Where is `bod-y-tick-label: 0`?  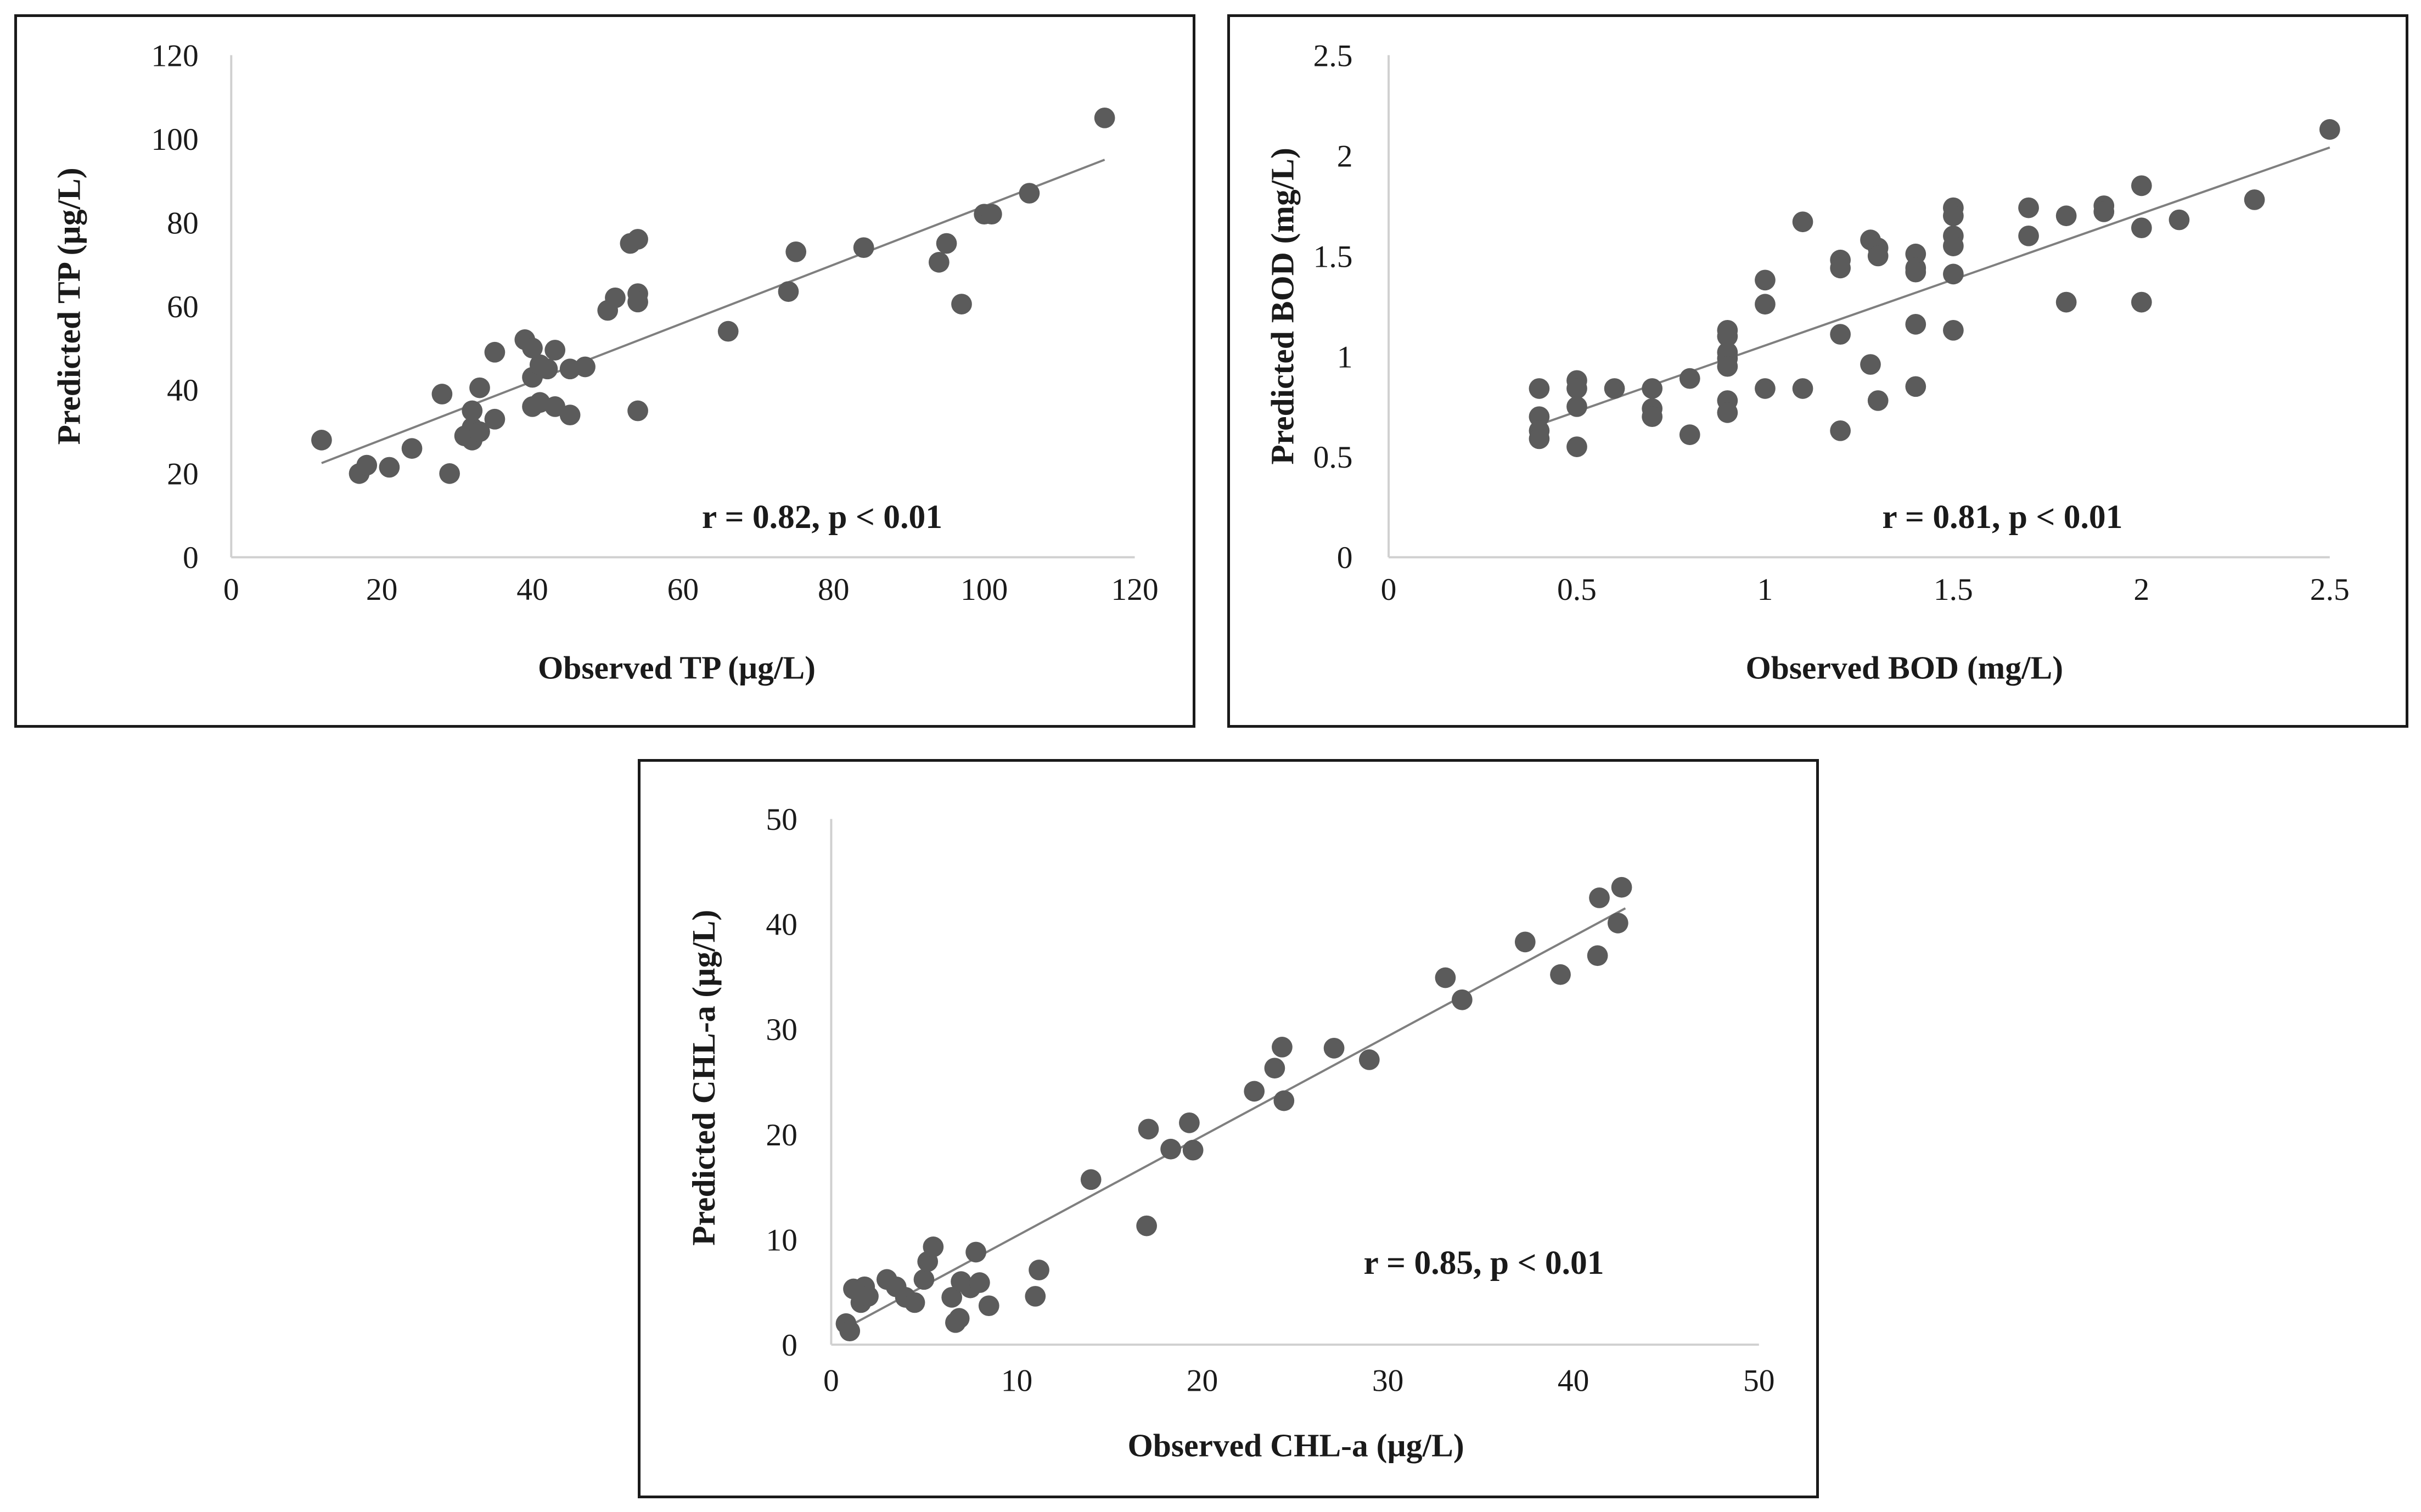
bod-y-tick-label: 0 is located at coordinates (1345, 558).